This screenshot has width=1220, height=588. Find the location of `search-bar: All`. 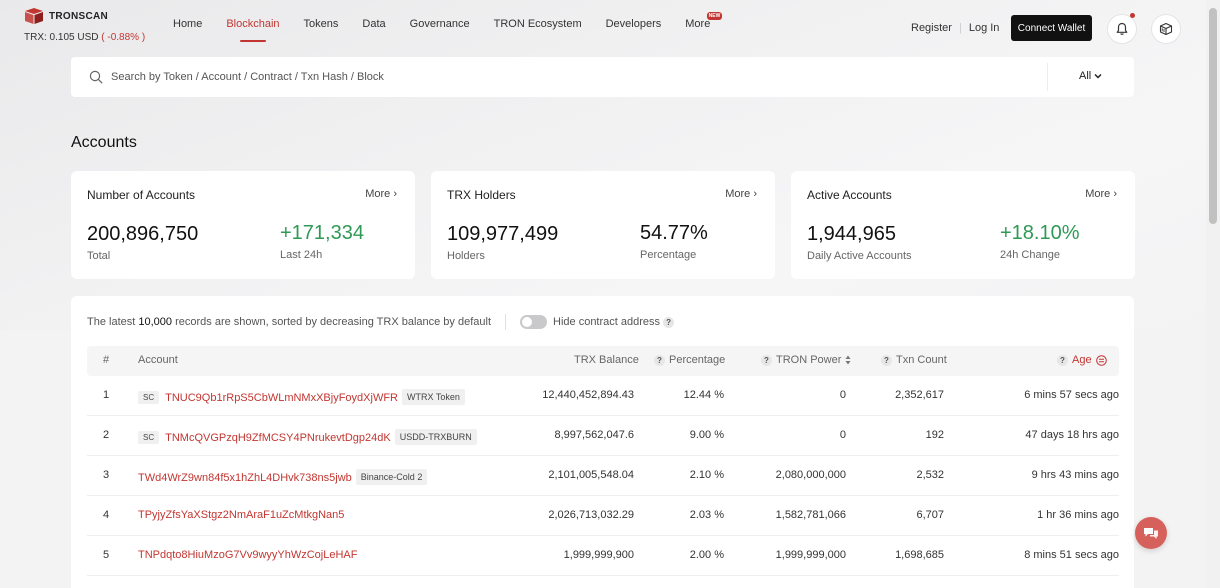

search-bar: All is located at coordinates (602, 77).